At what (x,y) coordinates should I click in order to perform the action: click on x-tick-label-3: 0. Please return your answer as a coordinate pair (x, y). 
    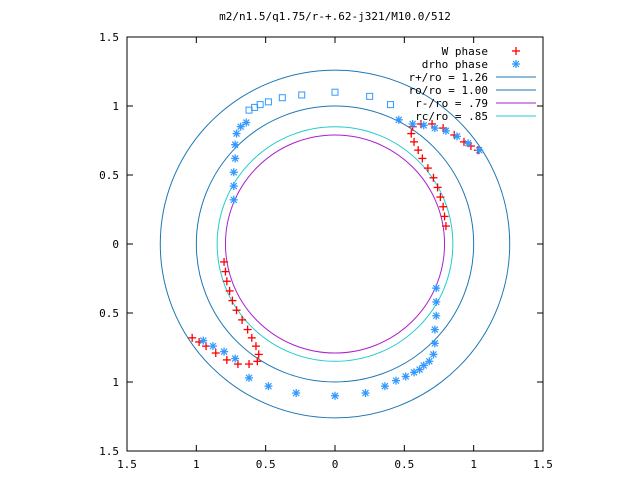
    Looking at the image, I should click on (335, 464).